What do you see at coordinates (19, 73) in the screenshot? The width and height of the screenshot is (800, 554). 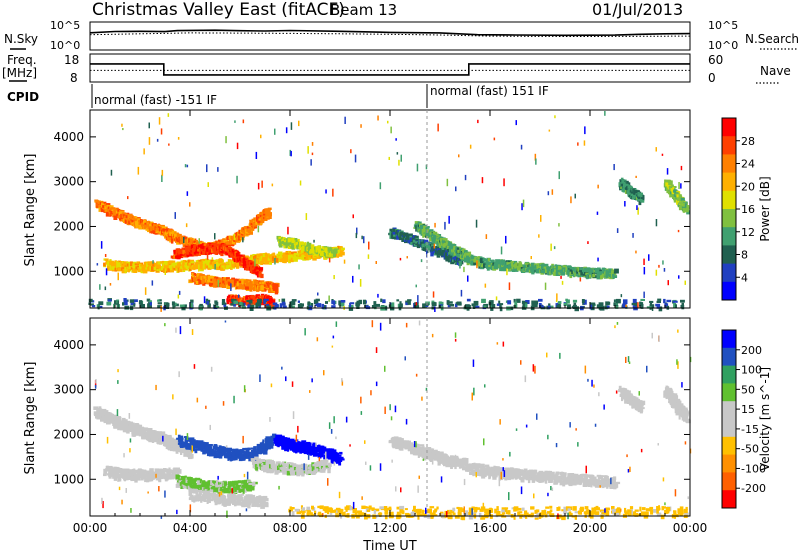 I see `freq-unit-label: [MHz]` at bounding box center [19, 73].